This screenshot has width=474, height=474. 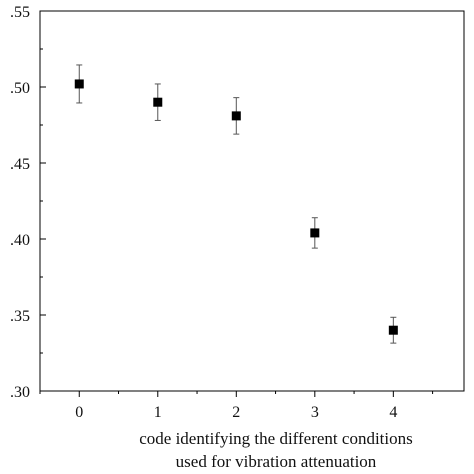 What do you see at coordinates (20, 316) in the screenshot?
I see `y-tick-label: .35` at bounding box center [20, 316].